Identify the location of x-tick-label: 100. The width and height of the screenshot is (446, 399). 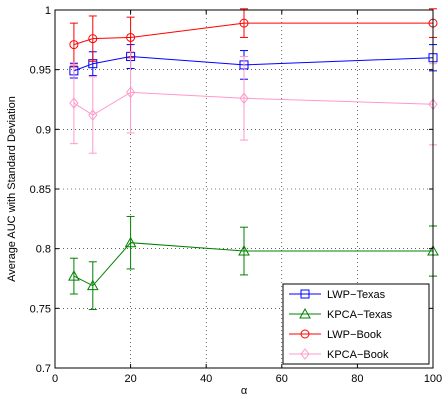
(433, 379).